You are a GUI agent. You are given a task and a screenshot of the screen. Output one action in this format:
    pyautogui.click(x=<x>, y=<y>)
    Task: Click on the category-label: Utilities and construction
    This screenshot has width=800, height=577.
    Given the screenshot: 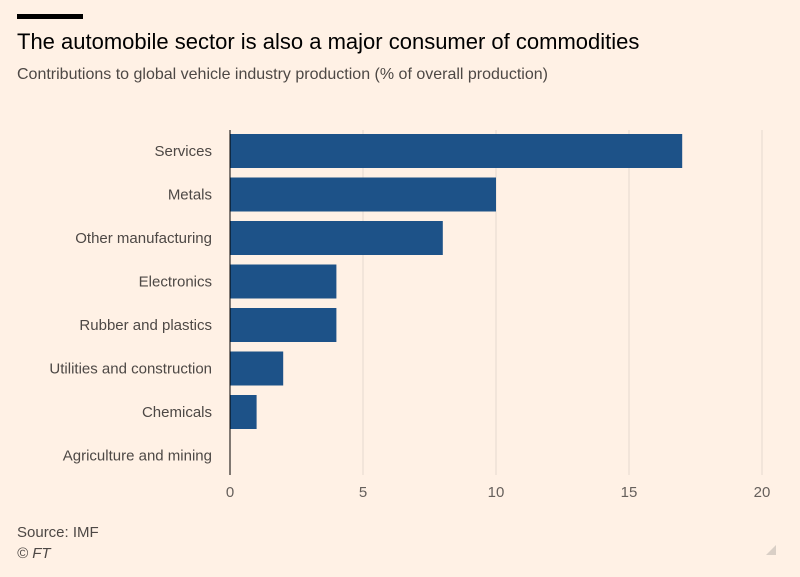 What is the action you would take?
    pyautogui.click(x=130, y=369)
    